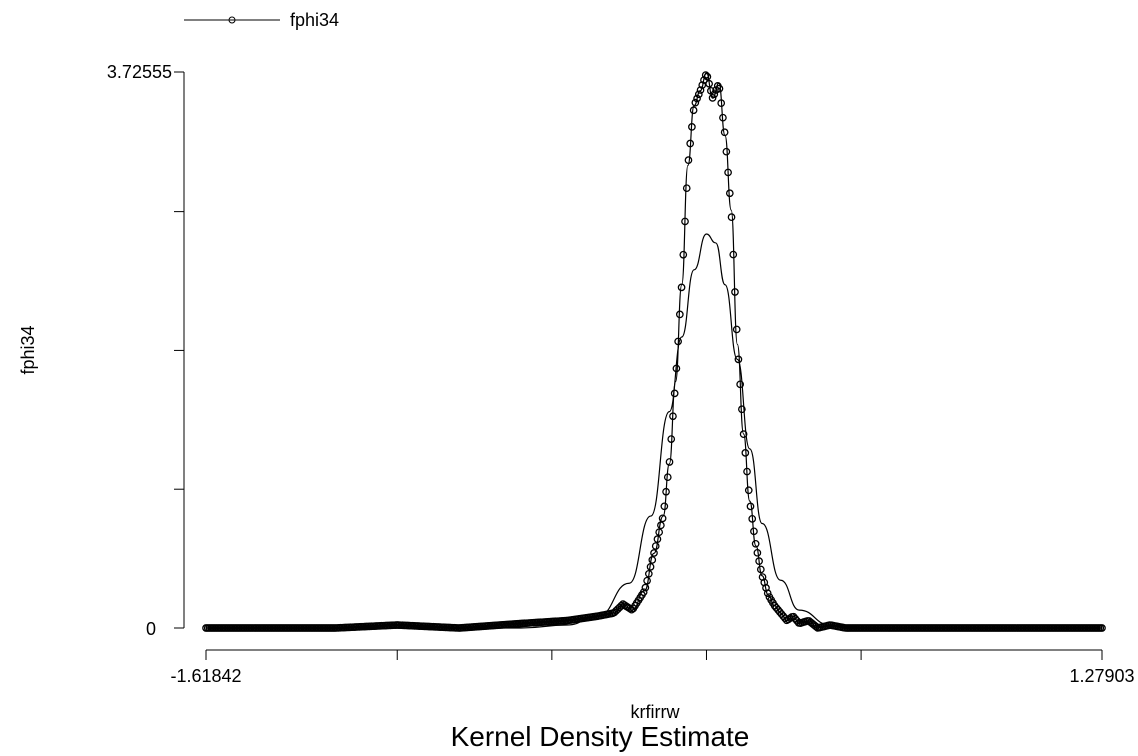  I want to click on x-ticks, so click(654, 655).